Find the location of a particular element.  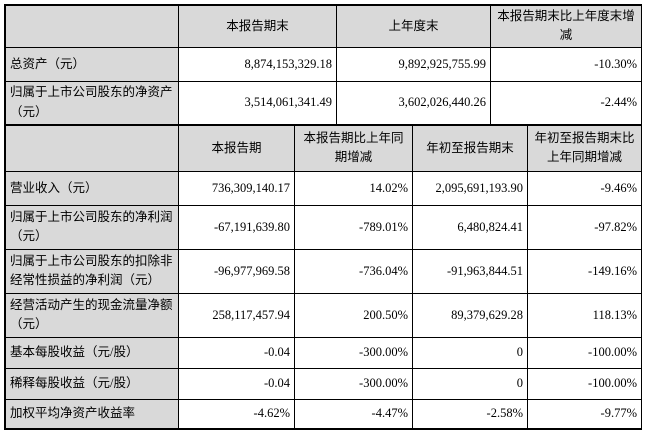

row-label-operating-cash-flow: 经营活动产生的现金流量净额（元） is located at coordinates (92, 315).